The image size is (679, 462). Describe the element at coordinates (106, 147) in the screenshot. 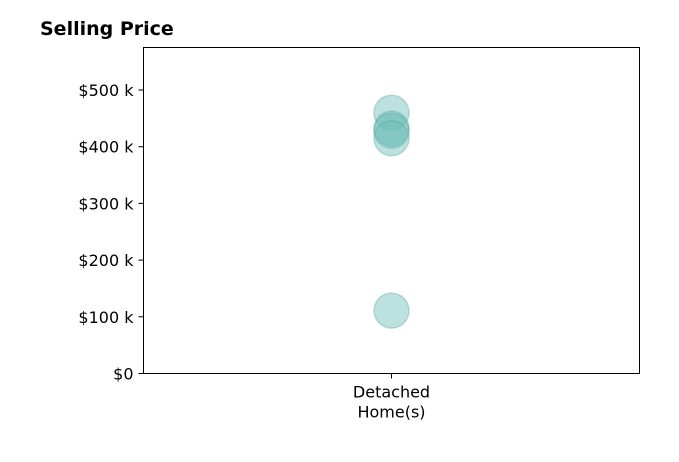

I see `y-tick-label: $400 k` at that location.